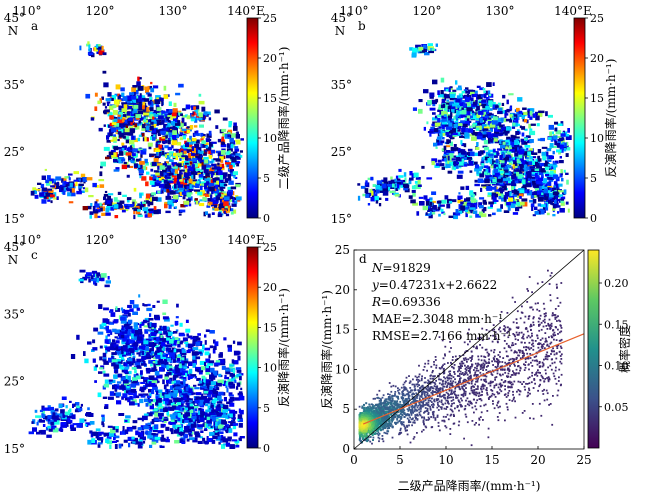 This screenshot has height=495, width=650. What do you see at coordinates (27, 11) in the screenshot?
I see `lon-tick-label: 110°` at bounding box center [27, 11].